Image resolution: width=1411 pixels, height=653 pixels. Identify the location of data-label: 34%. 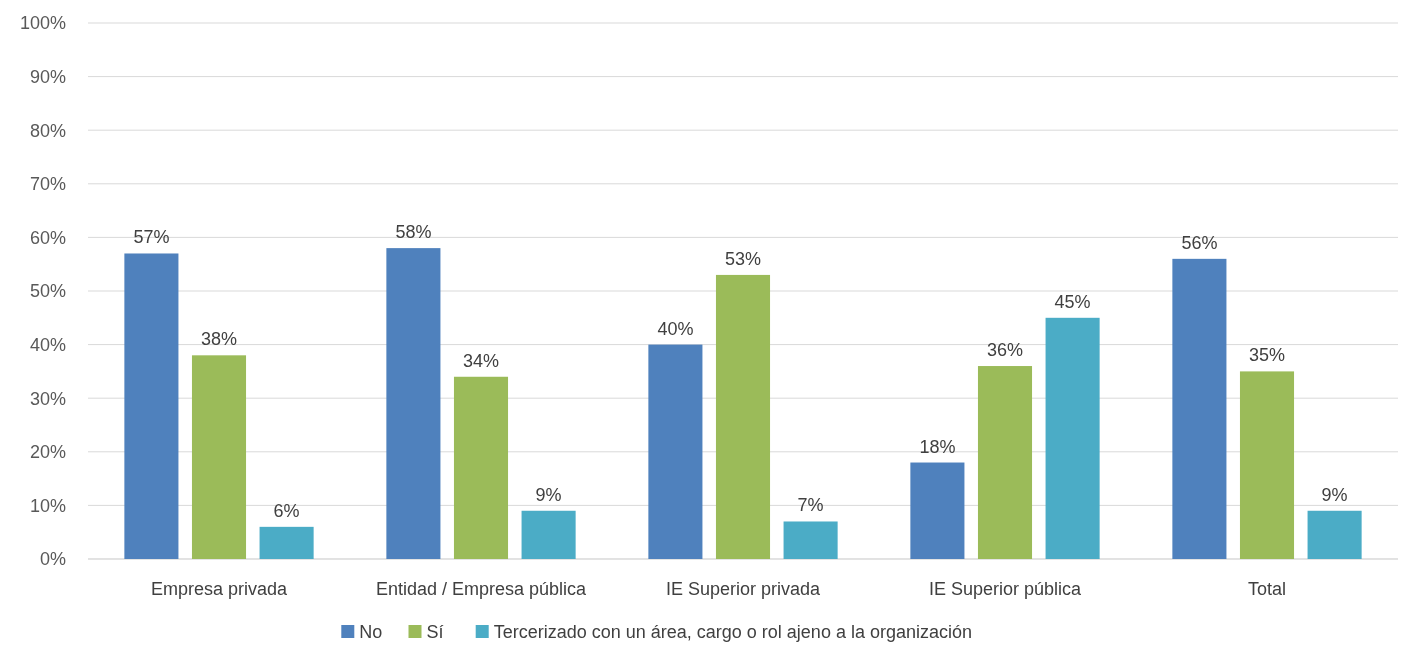
(481, 360).